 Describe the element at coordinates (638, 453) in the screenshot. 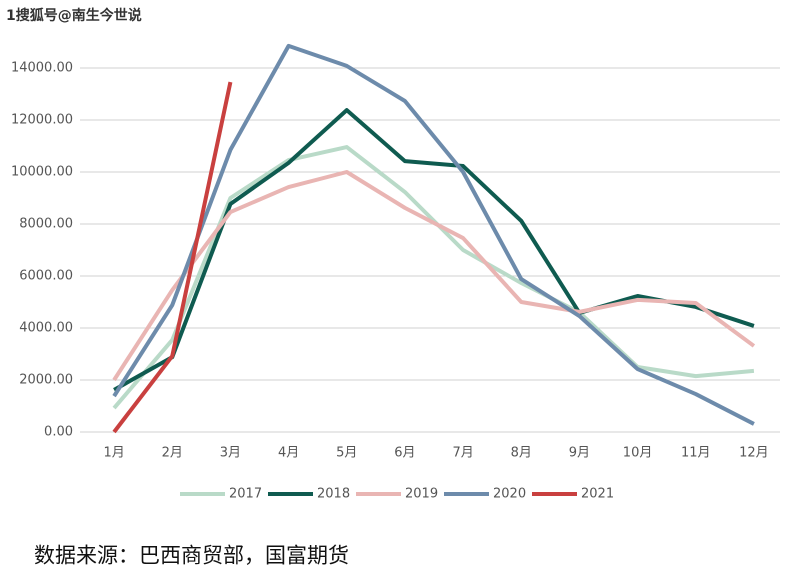

I see `x-tick-label: 10月` at that location.